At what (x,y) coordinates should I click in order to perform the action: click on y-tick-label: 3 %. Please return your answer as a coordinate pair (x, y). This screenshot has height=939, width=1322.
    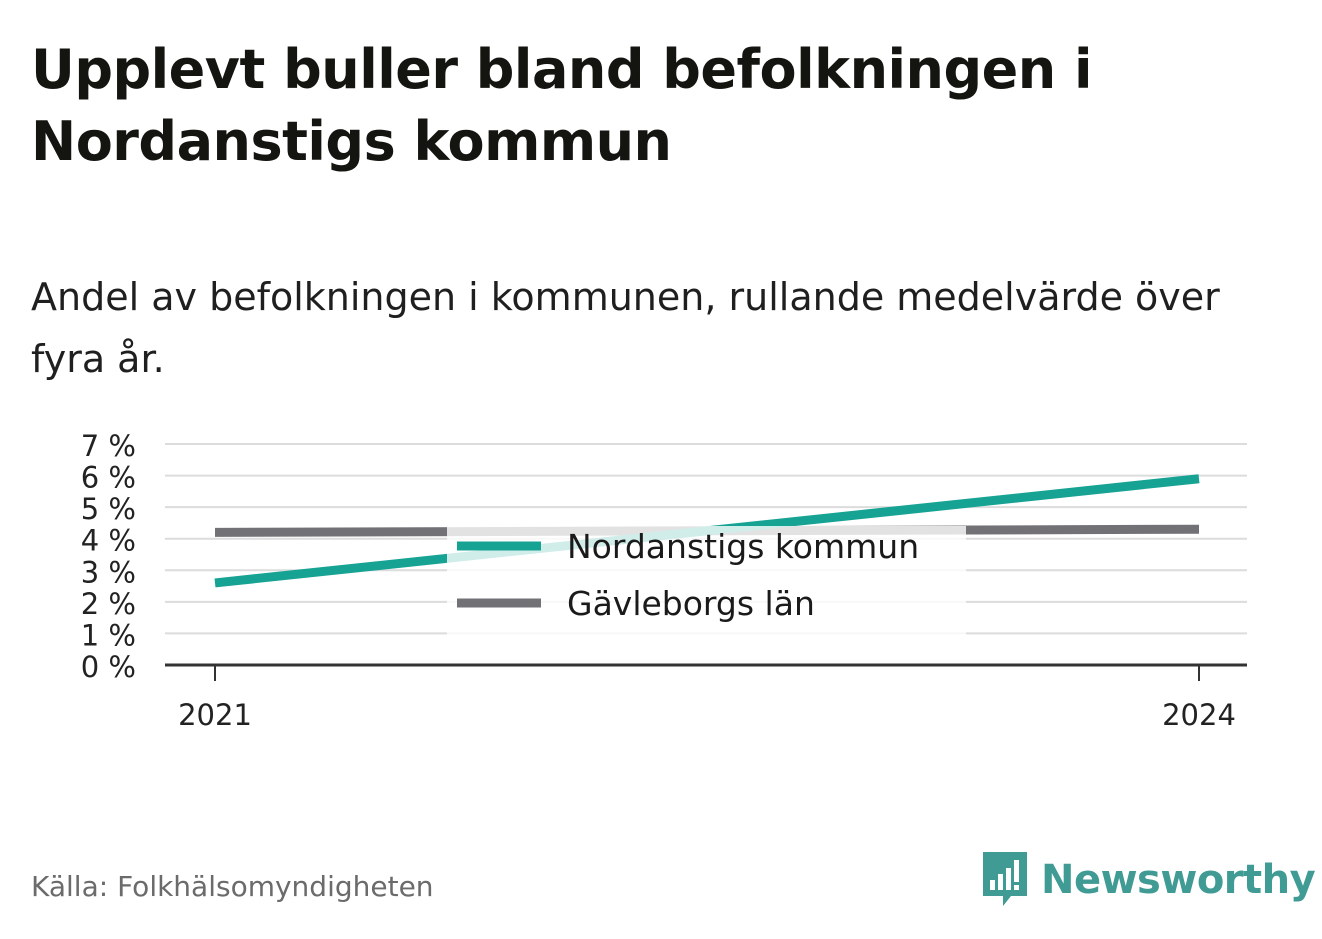
    Looking at the image, I should click on (108, 572).